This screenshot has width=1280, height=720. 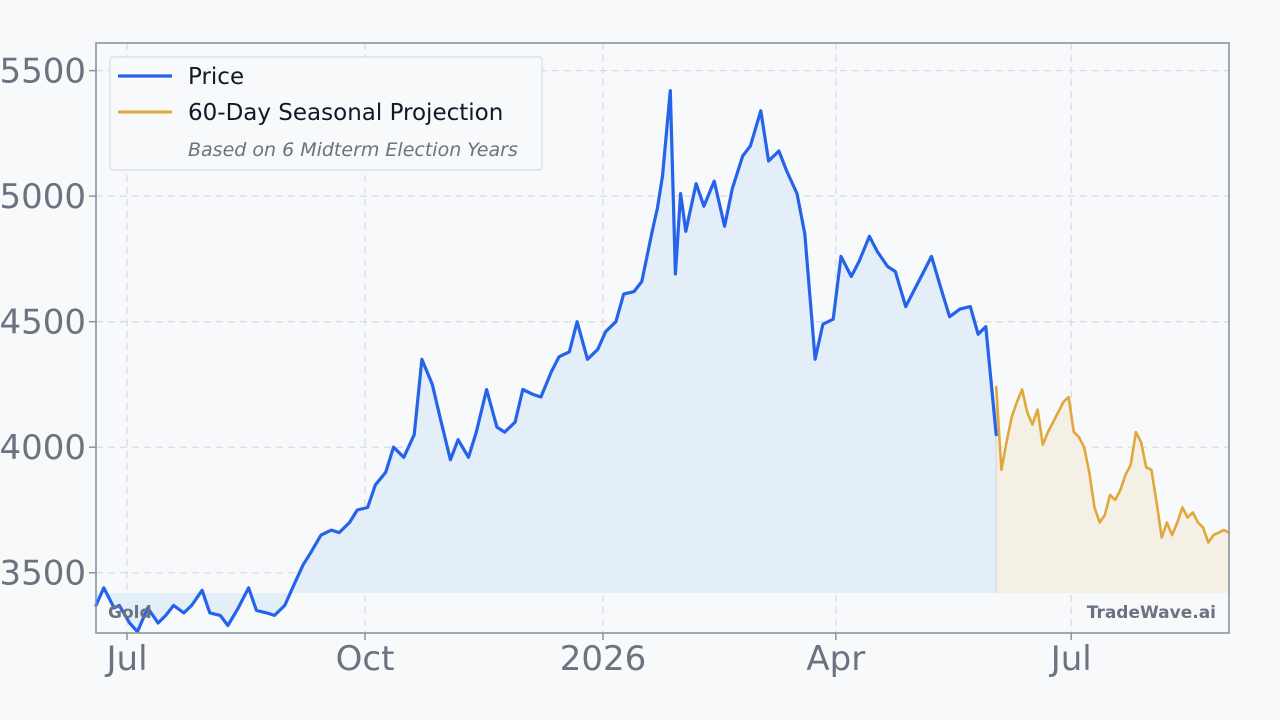 What do you see at coordinates (43, 448) in the screenshot?
I see `y-tick-label: 4000` at bounding box center [43, 448].